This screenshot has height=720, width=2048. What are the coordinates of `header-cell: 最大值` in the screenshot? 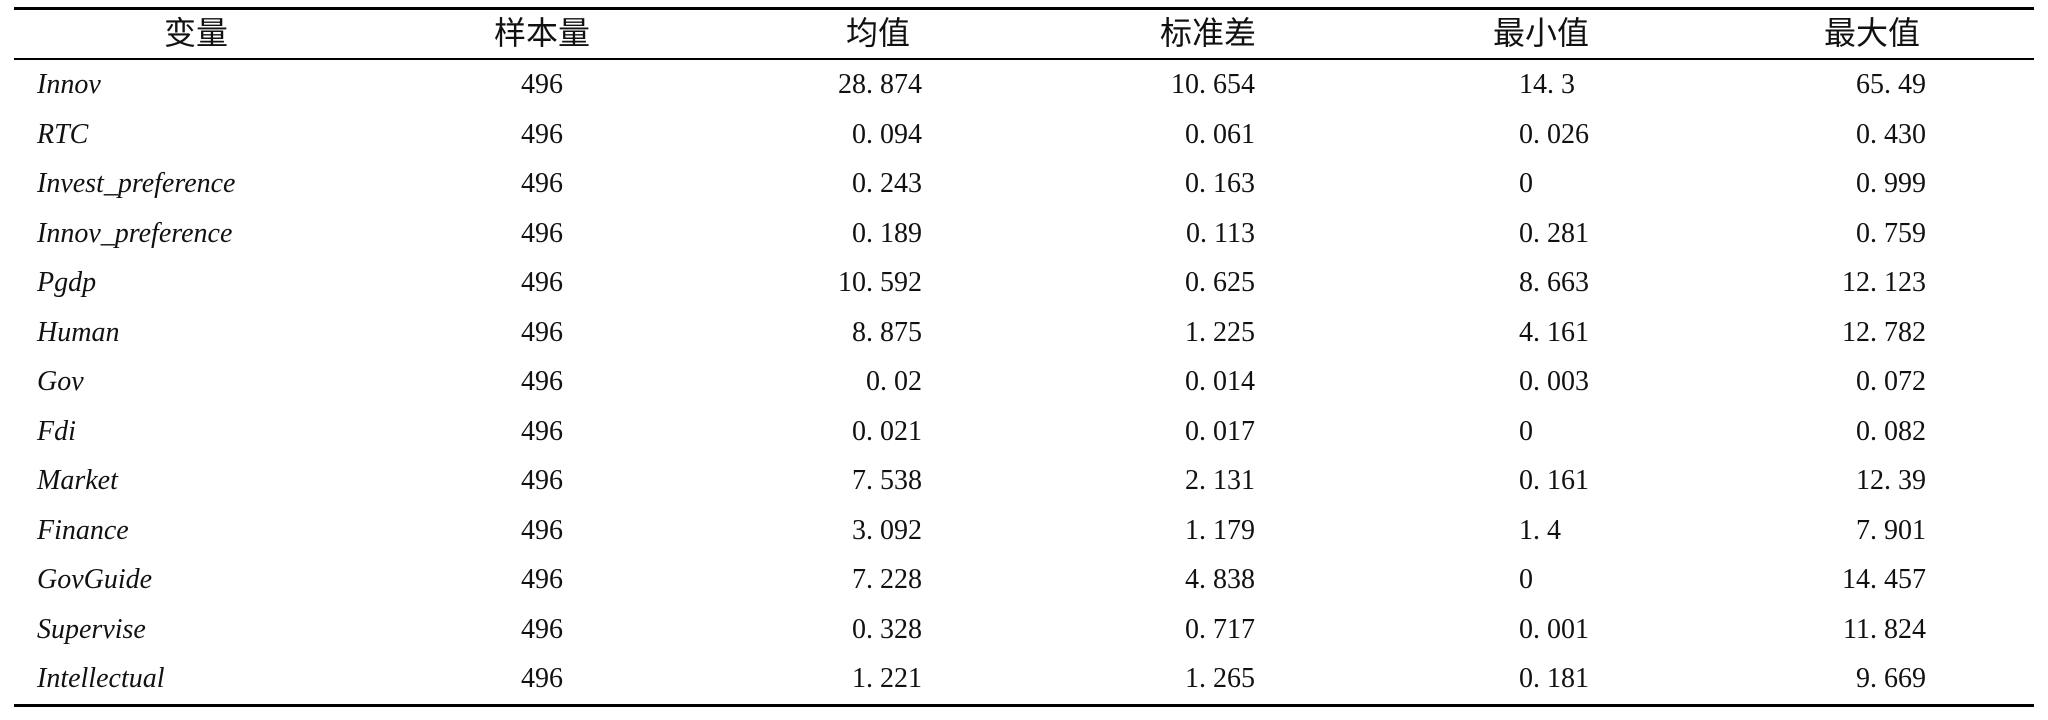 It's located at (1871, 33).